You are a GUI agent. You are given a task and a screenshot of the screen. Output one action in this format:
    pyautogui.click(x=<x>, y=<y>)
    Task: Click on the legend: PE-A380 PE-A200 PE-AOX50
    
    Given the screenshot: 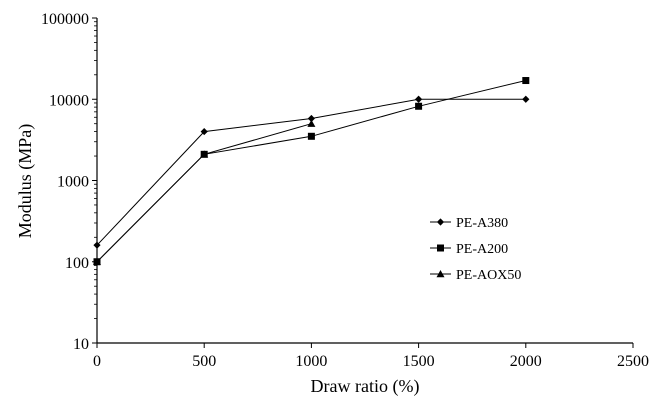 What is the action you would take?
    pyautogui.click(x=475, y=249)
    